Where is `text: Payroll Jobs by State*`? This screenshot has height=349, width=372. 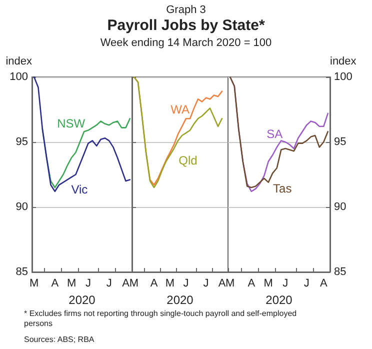 text: Payroll Jobs by State* is located at coordinates (186, 25).